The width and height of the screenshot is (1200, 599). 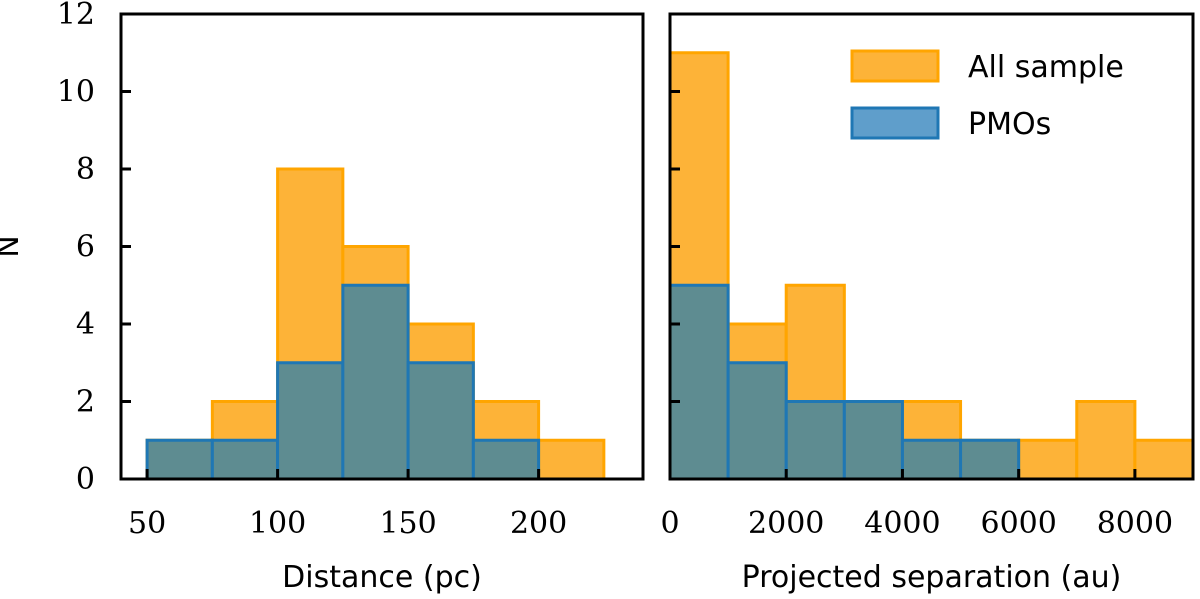 What do you see at coordinates (1046, 67) in the screenshot?
I see `legend-label: All sample` at bounding box center [1046, 67].